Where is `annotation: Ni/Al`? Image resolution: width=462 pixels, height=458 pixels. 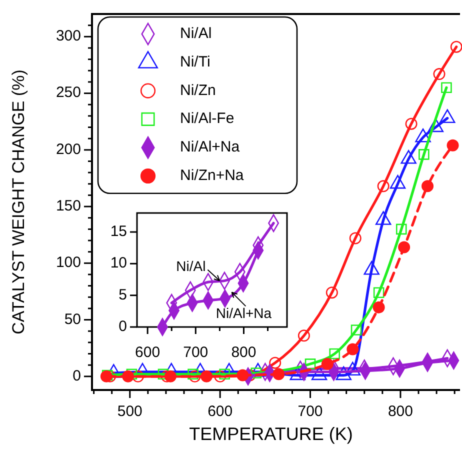 annotation: Ni/Al is located at coordinates (191, 266).